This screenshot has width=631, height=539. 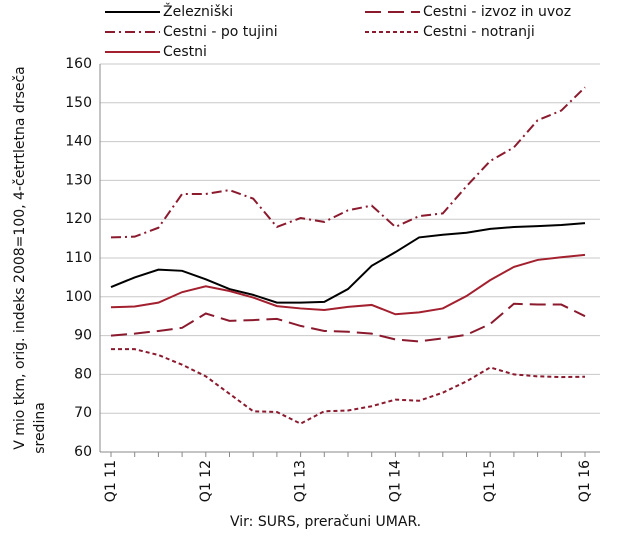 I want to click on x-tick-label: Q1 15, so click(x=490, y=481).